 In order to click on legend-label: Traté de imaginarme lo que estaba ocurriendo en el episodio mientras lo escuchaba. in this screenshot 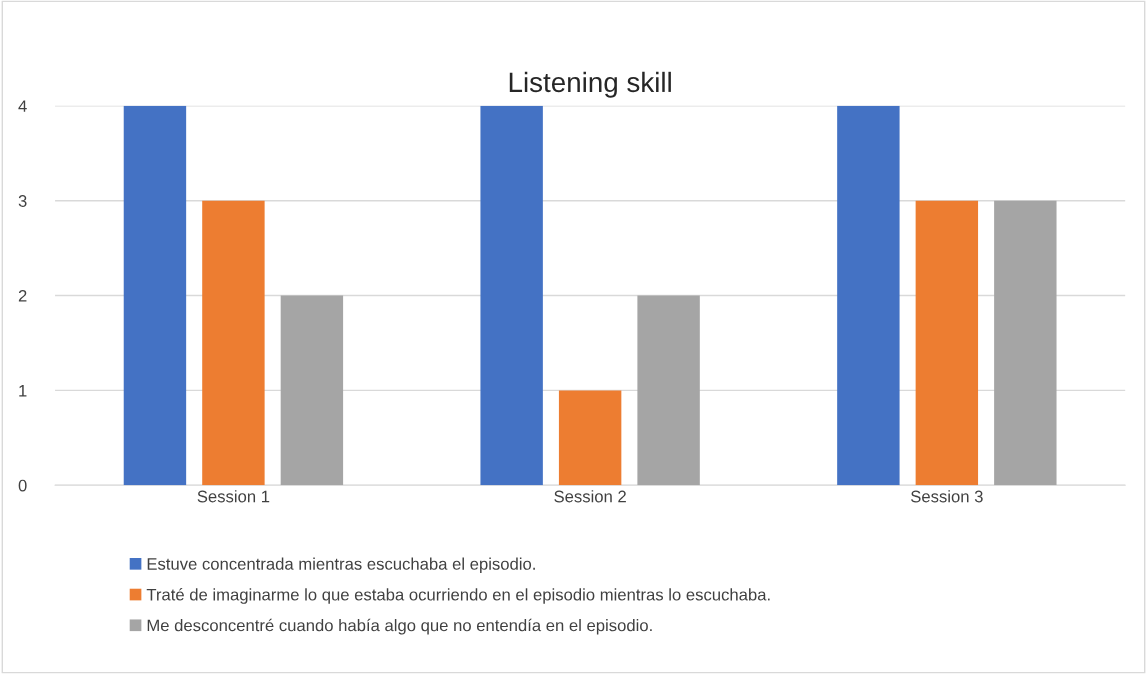, I will do `click(458, 596)`.